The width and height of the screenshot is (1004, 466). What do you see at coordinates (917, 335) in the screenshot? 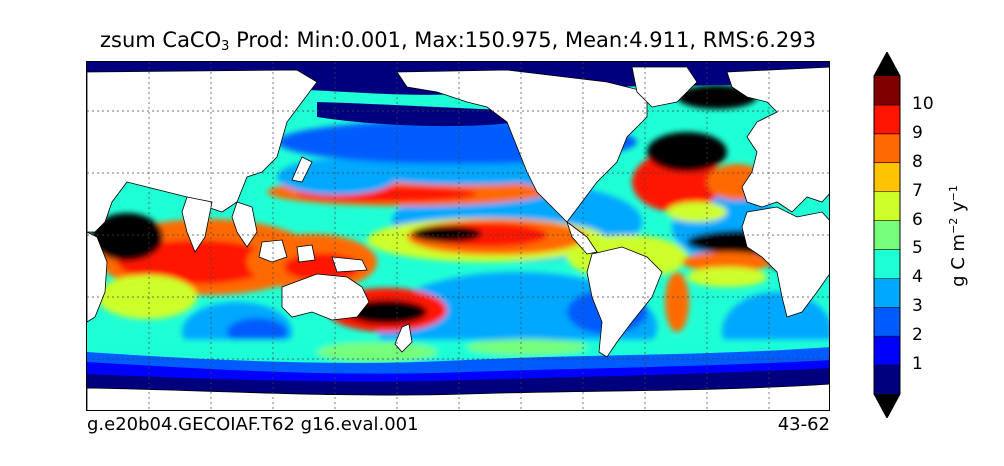
I see `colorbar-tick-label: 2` at bounding box center [917, 335].